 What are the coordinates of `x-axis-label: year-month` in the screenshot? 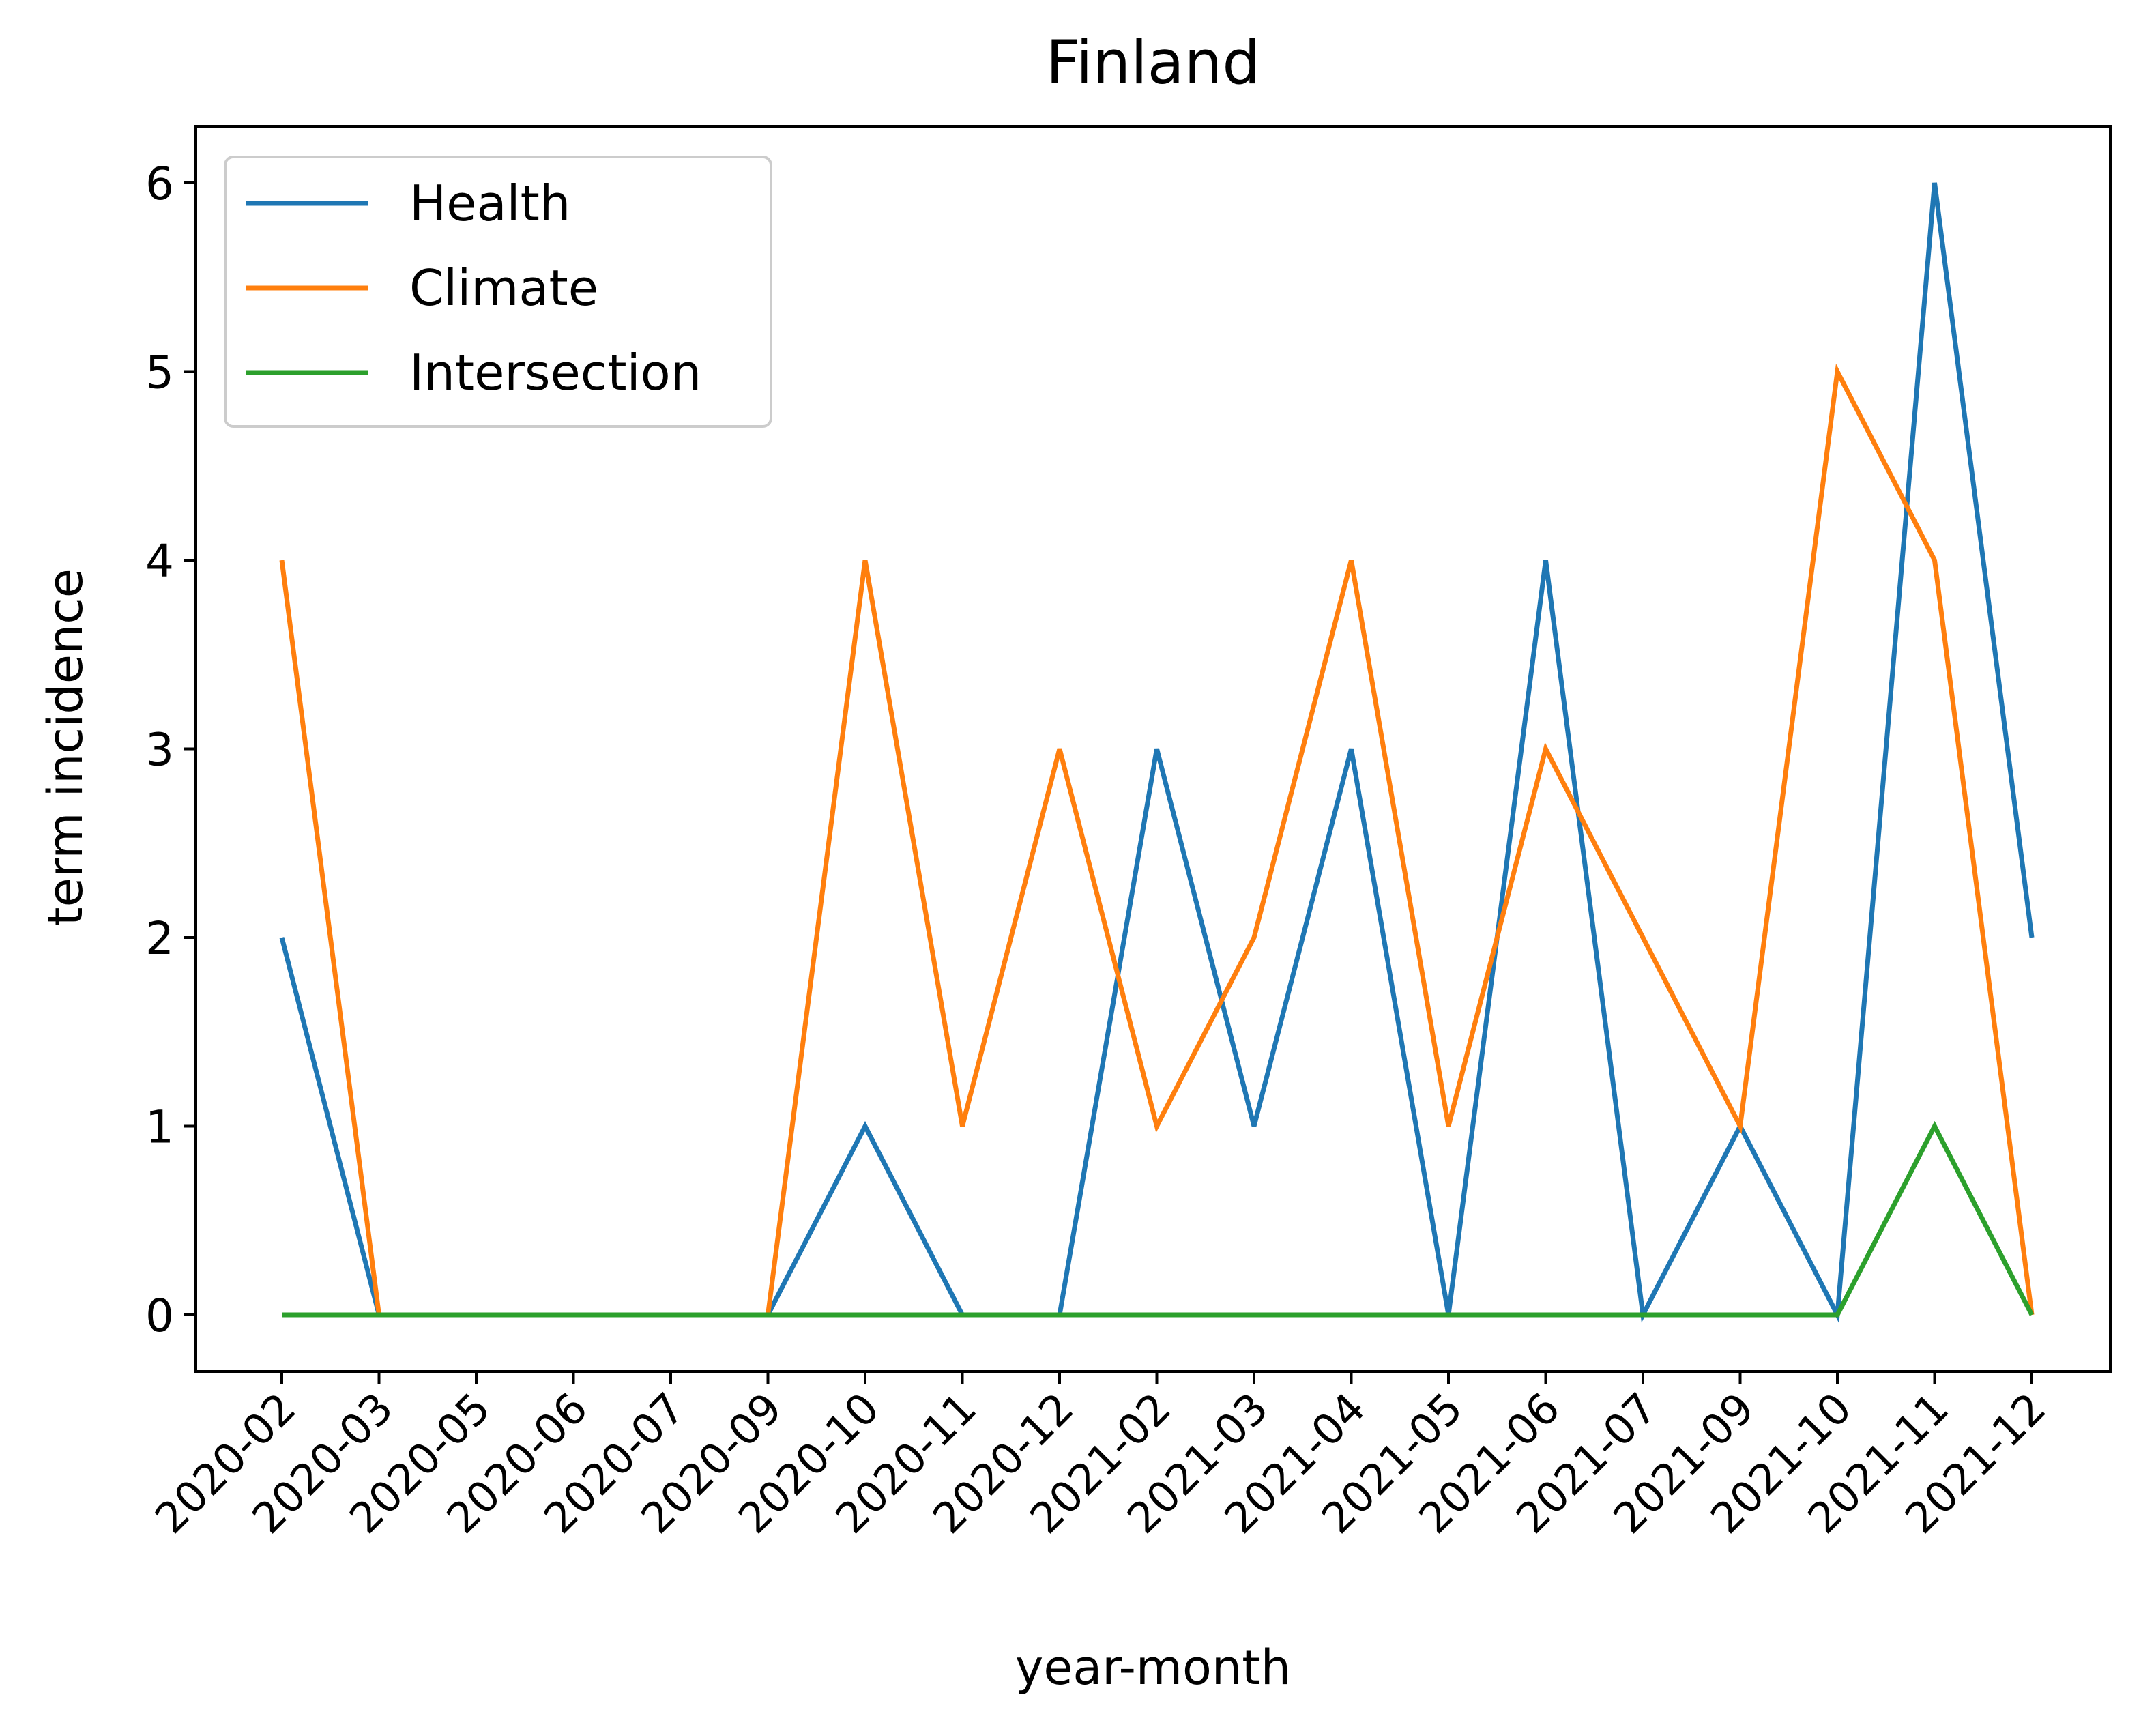 It's located at (1153, 1668).